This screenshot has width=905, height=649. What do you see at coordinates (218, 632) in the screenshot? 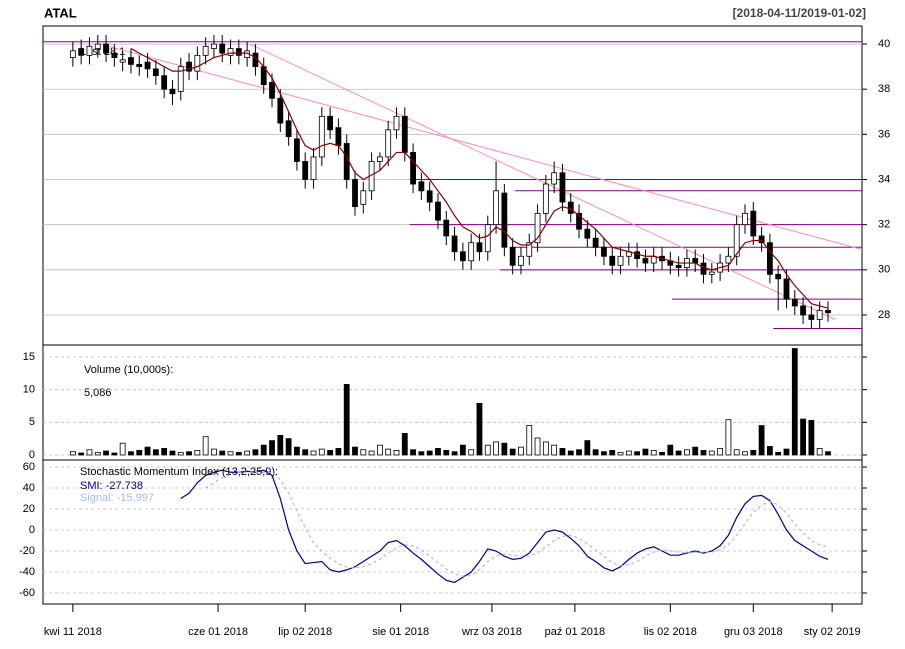
I see `x-tick-label: cze 01 2018` at bounding box center [218, 632].